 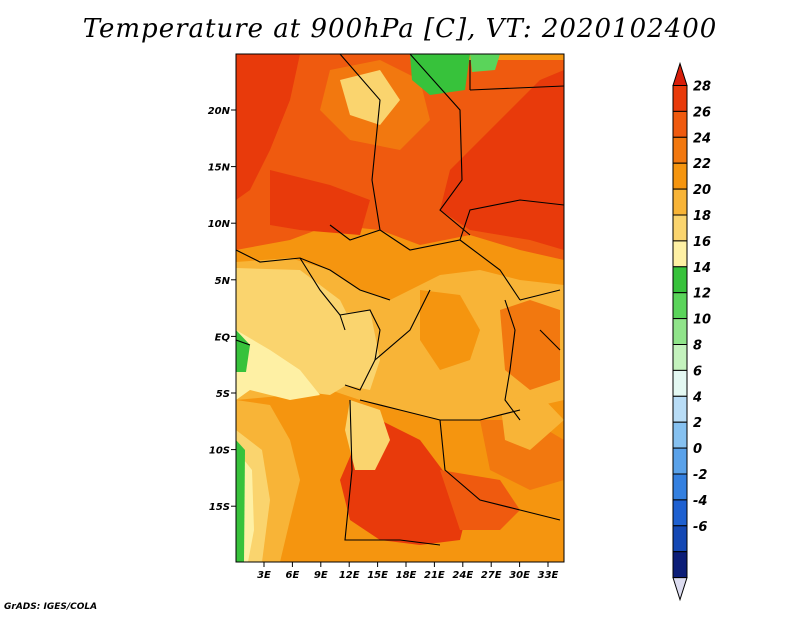 What do you see at coordinates (700, 501) in the screenshot?
I see `colorbar-label: -4` at bounding box center [700, 501].